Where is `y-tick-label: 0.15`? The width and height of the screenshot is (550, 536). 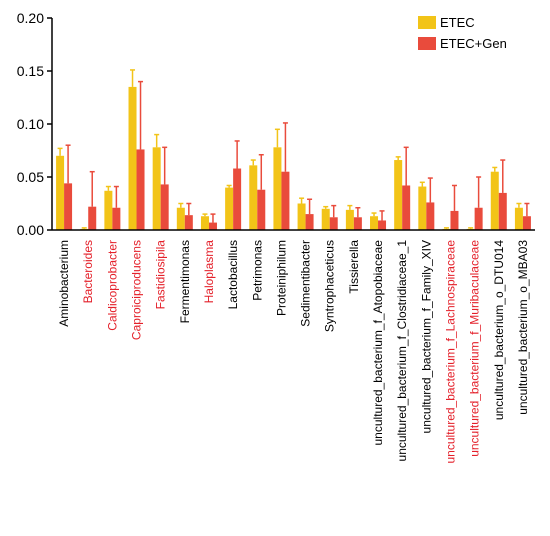 y-tick-label: 0.15 is located at coordinates (30, 71).